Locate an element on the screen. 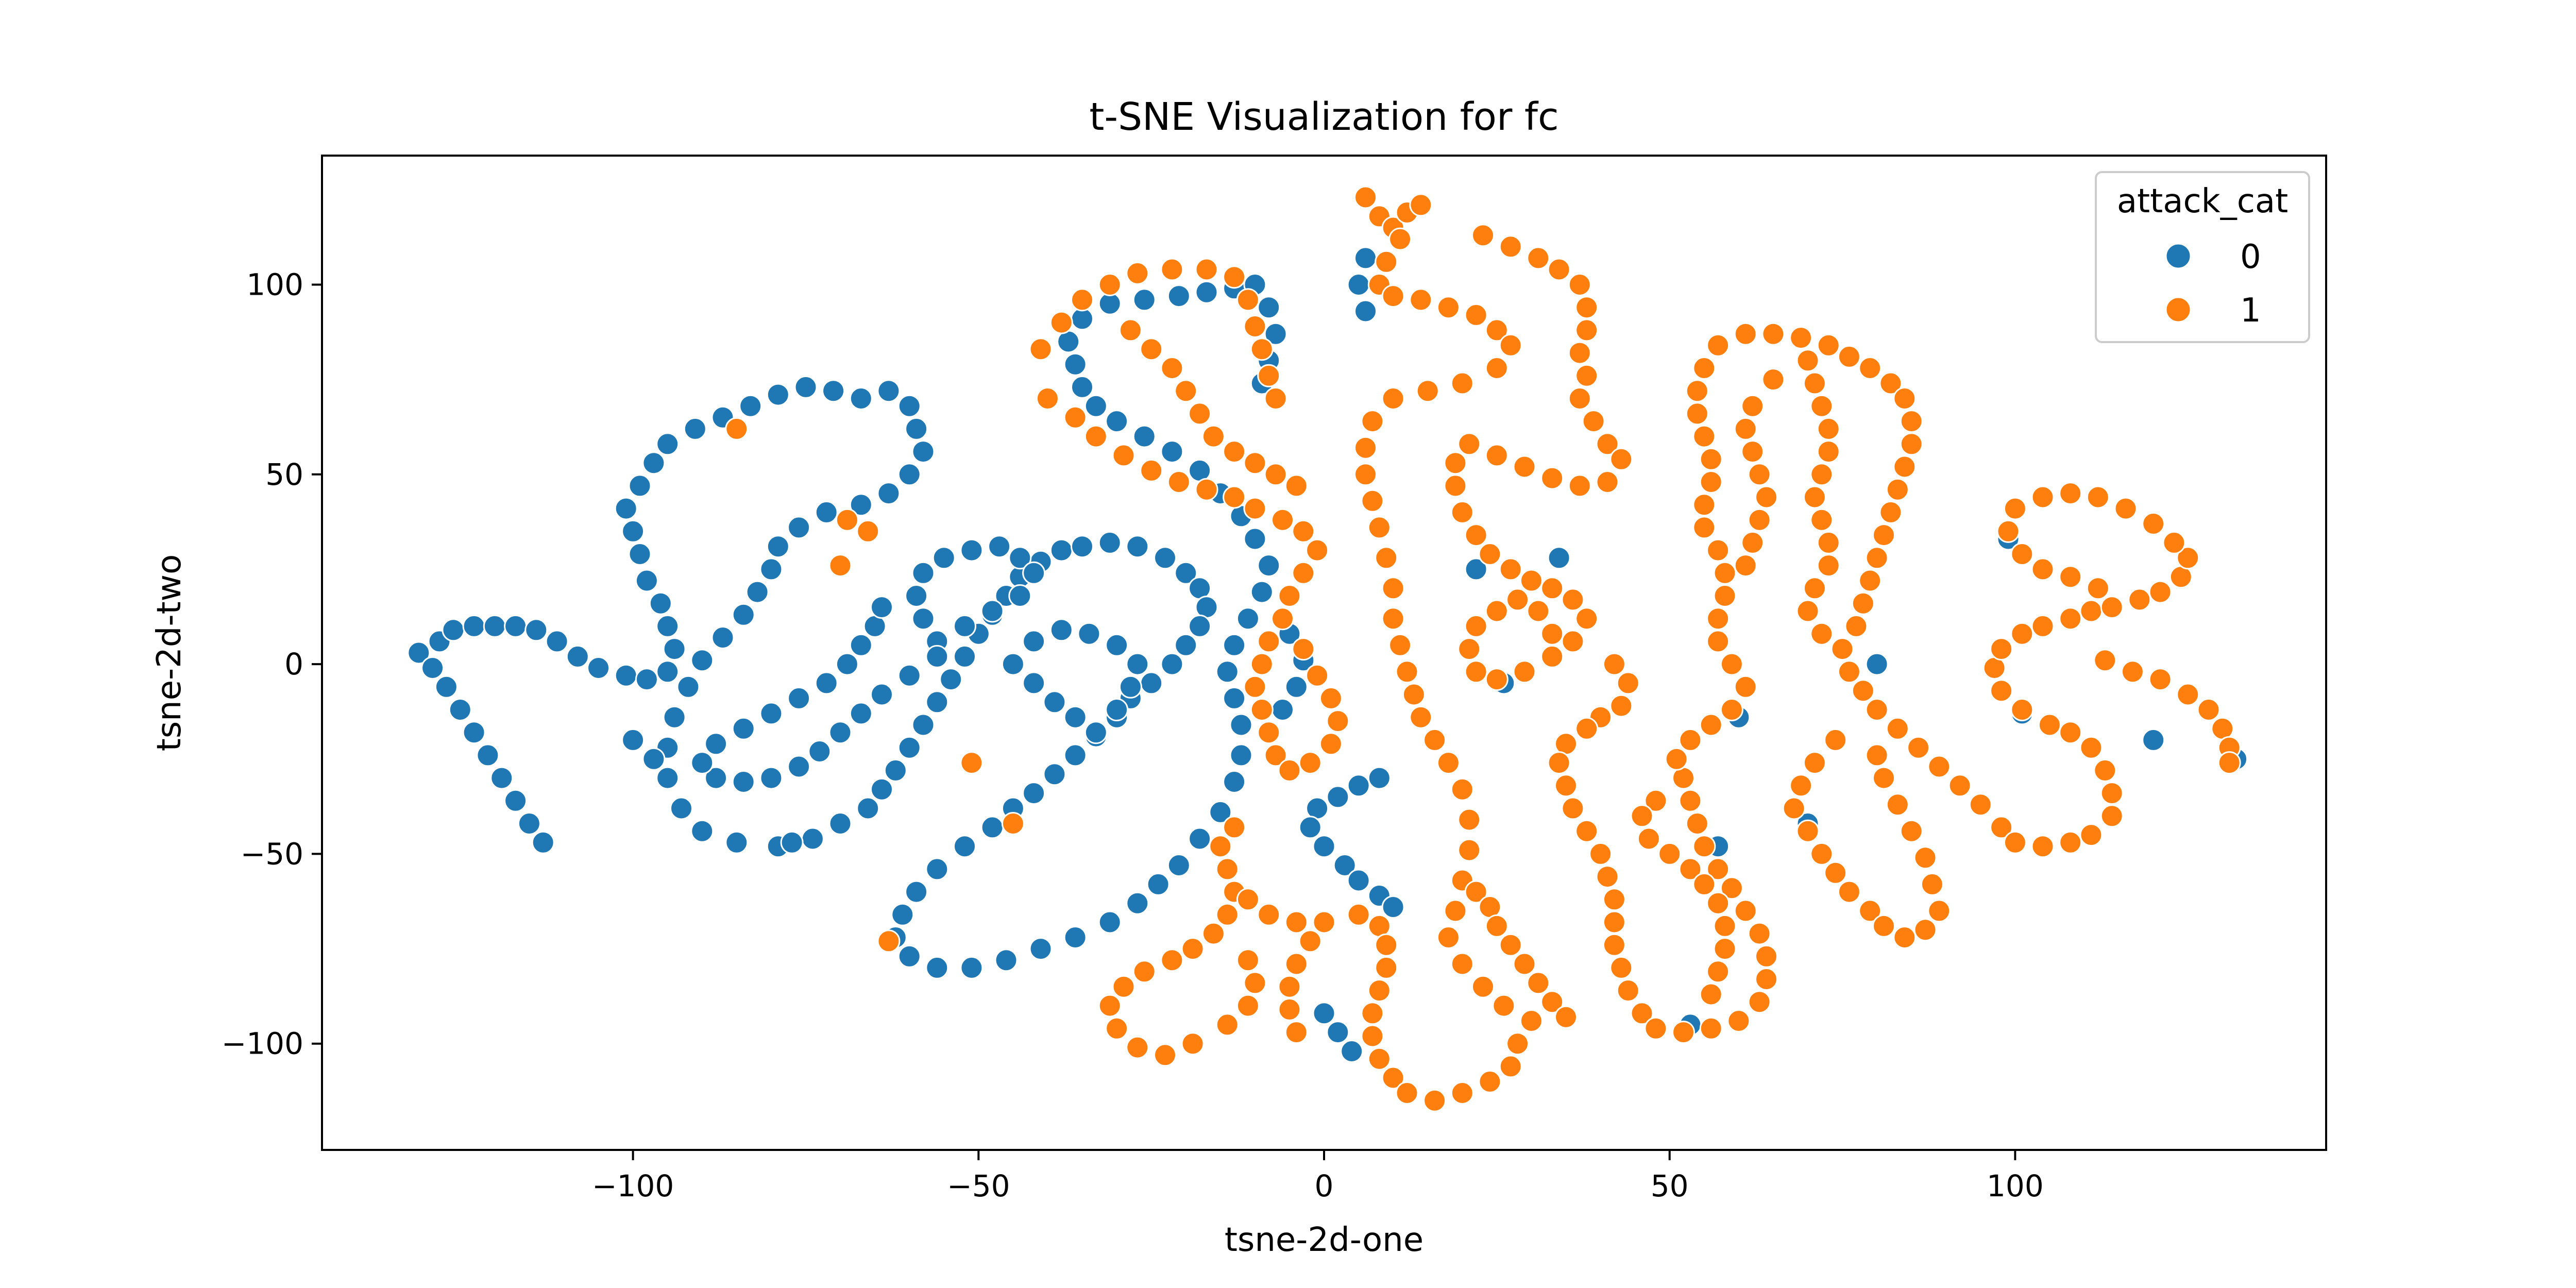 The image size is (2576, 1288). legend-box is located at coordinates (2202, 257).